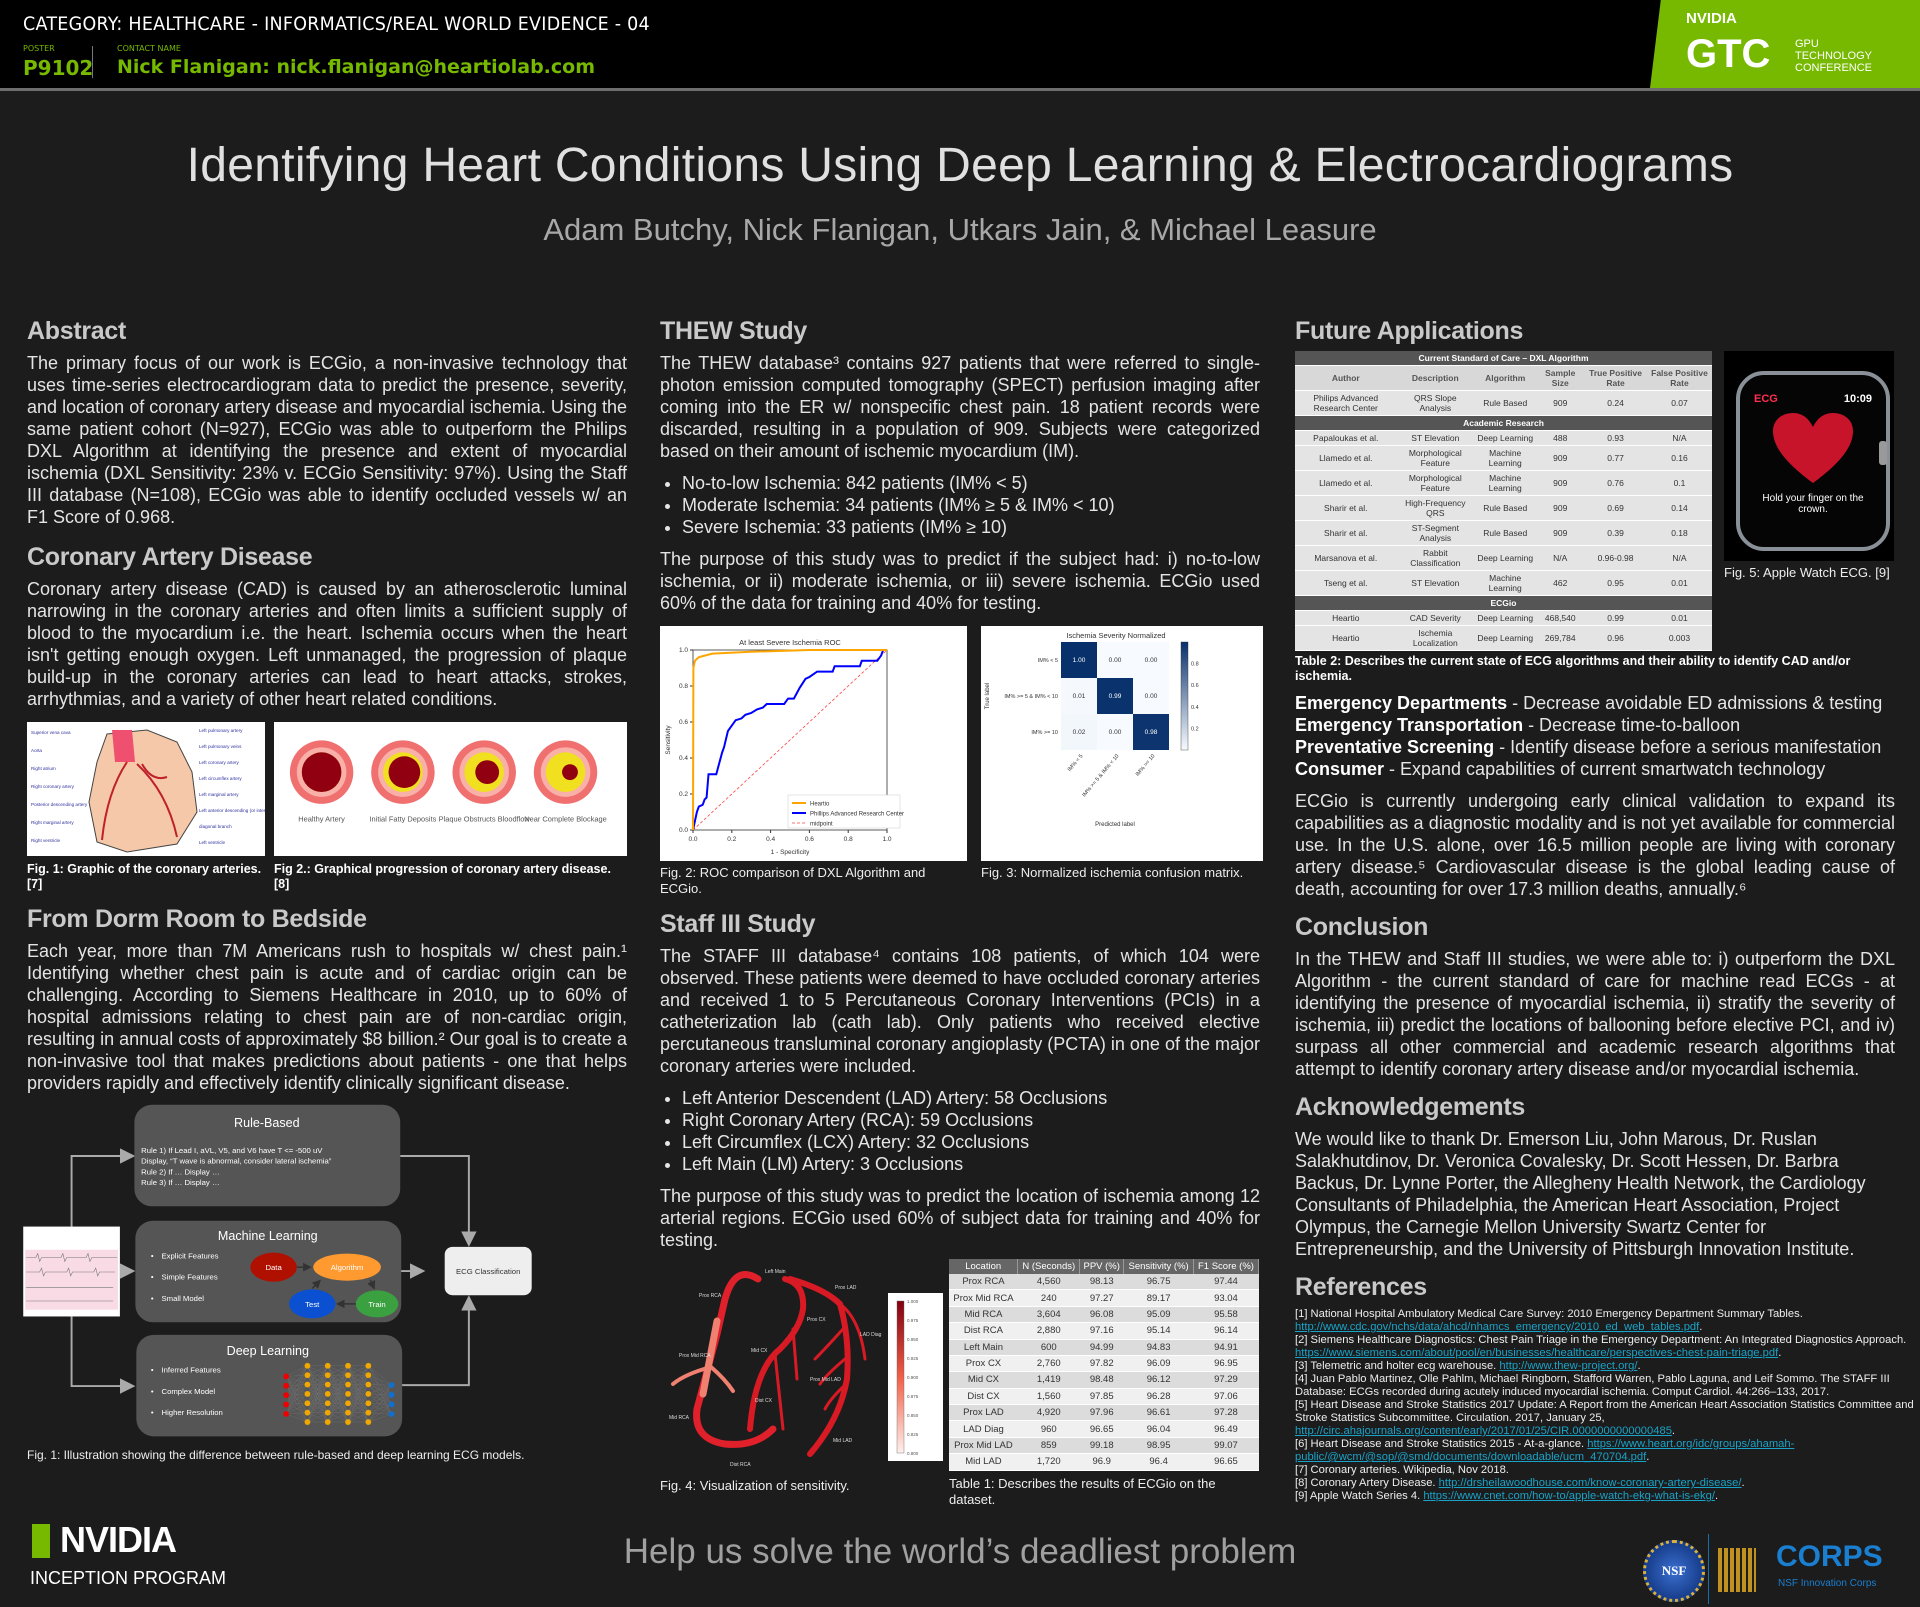  Describe the element at coordinates (1560, 378) in the screenshot. I see `column-header: Sample Size` at that location.